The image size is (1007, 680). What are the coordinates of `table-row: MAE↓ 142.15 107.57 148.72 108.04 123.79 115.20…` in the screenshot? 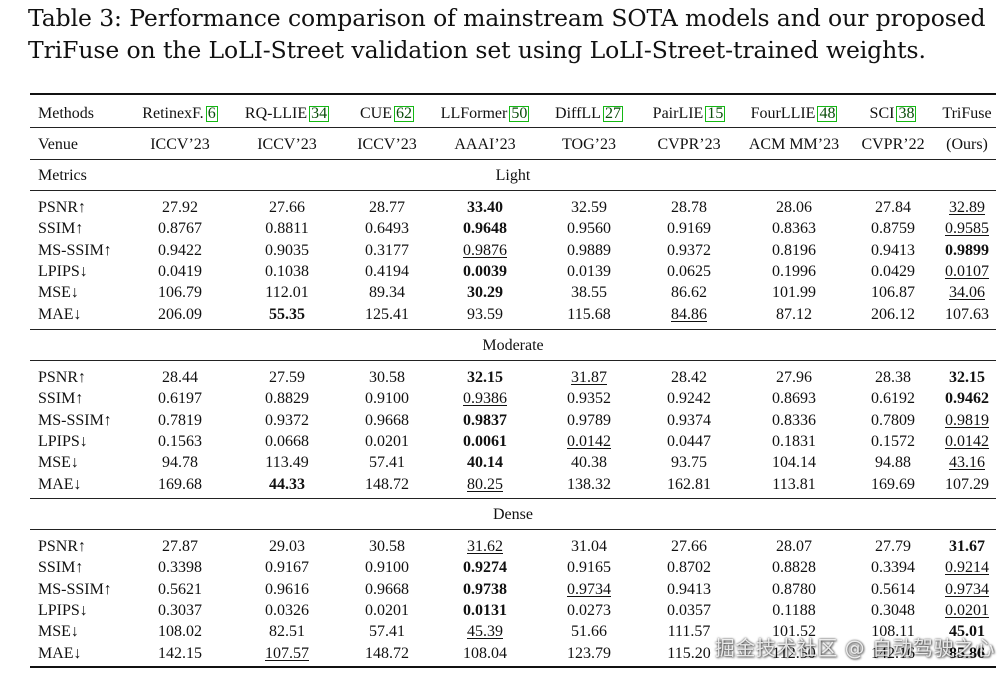 It's located at (513, 653).